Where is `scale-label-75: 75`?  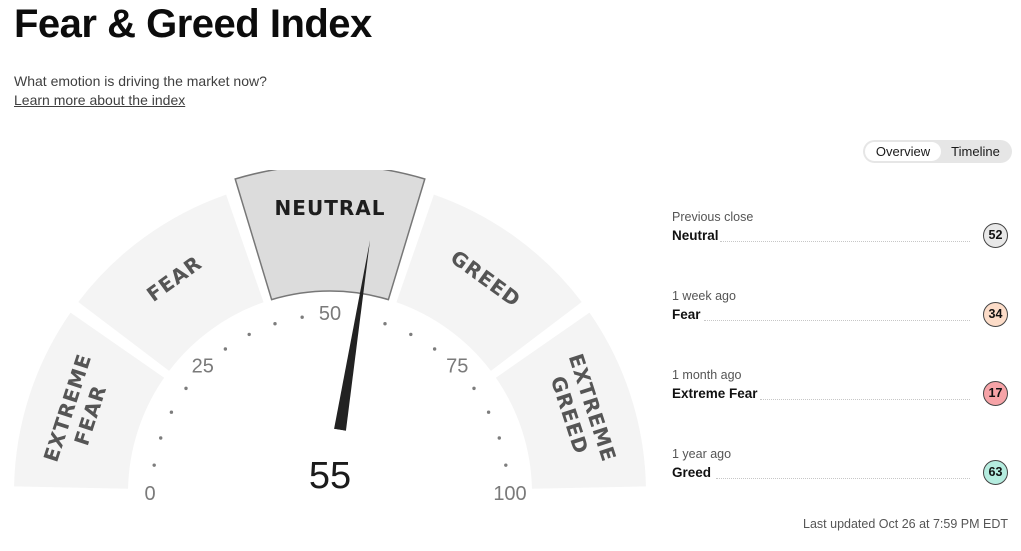 scale-label-75: 75 is located at coordinates (457, 367).